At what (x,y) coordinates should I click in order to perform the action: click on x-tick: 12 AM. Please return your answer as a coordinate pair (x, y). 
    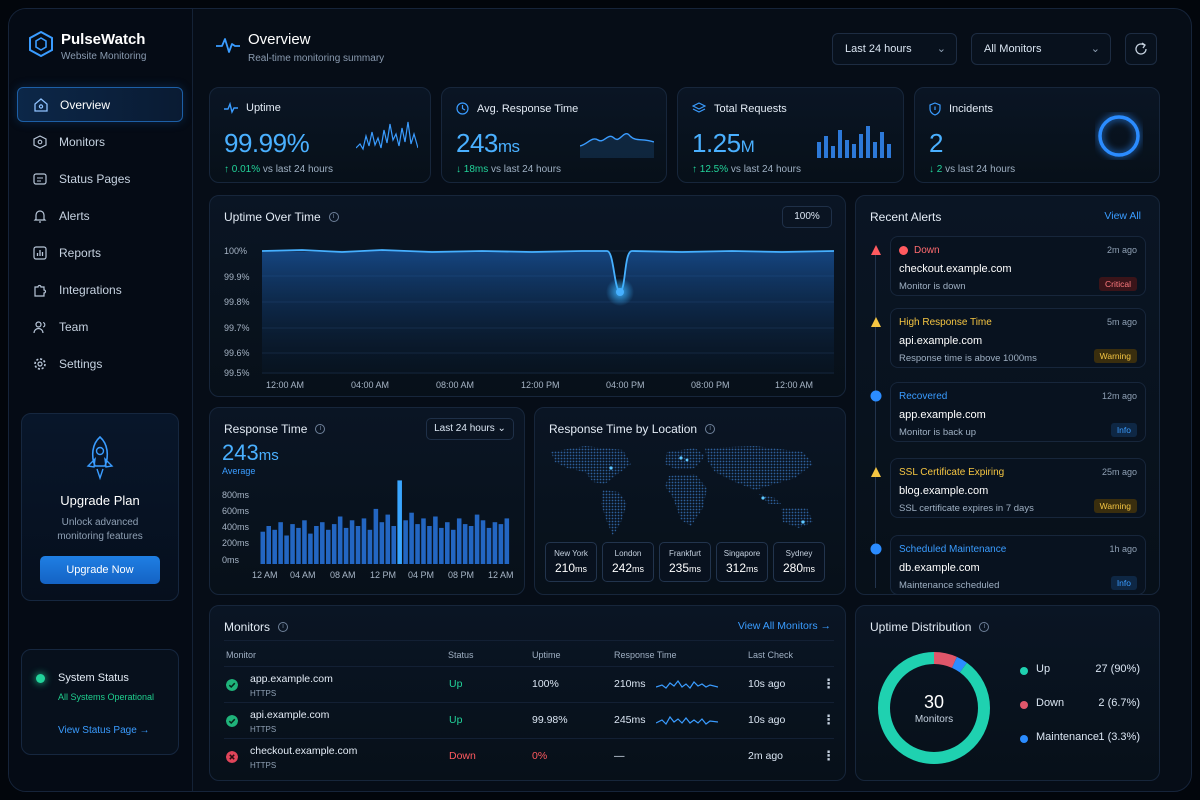
    Looking at the image, I should click on (265, 575).